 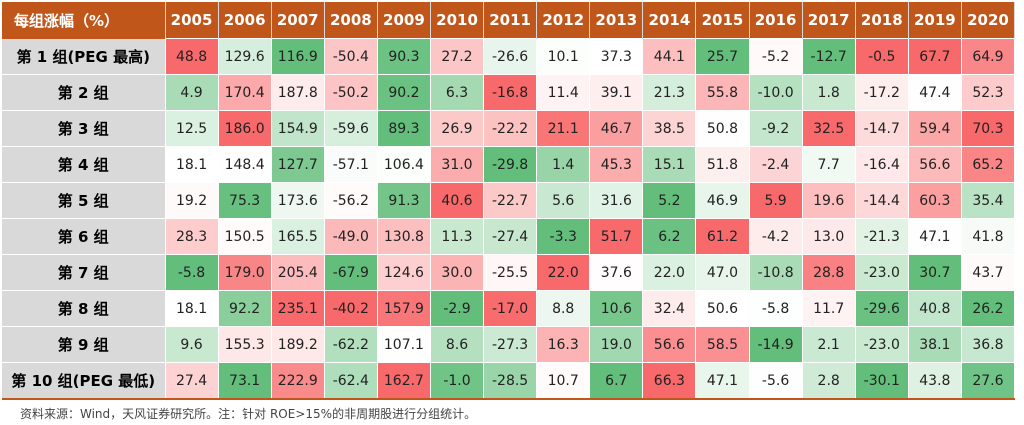 What do you see at coordinates (828, 272) in the screenshot?
I see `heatmap-cell: 28.8` at bounding box center [828, 272].